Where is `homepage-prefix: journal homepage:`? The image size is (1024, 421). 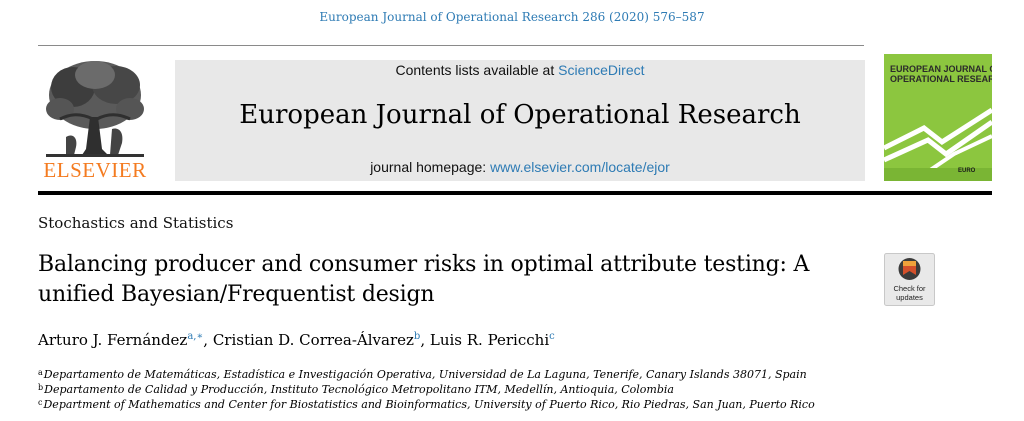 homepage-prefix: journal homepage: is located at coordinates (430, 167).